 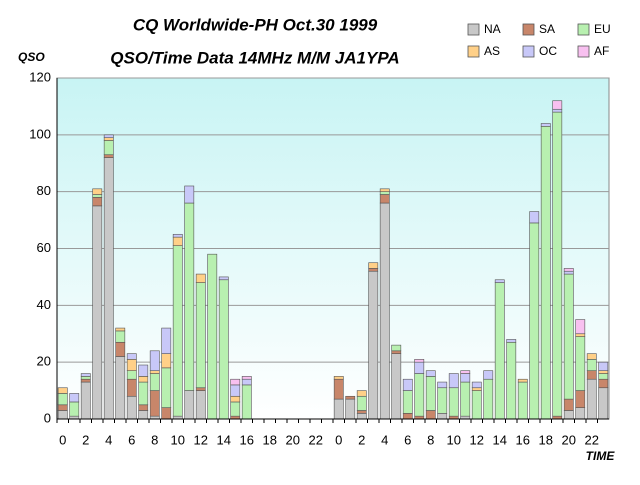 What do you see at coordinates (31, 57) in the screenshot?
I see `y-axis-label: QSO` at bounding box center [31, 57].